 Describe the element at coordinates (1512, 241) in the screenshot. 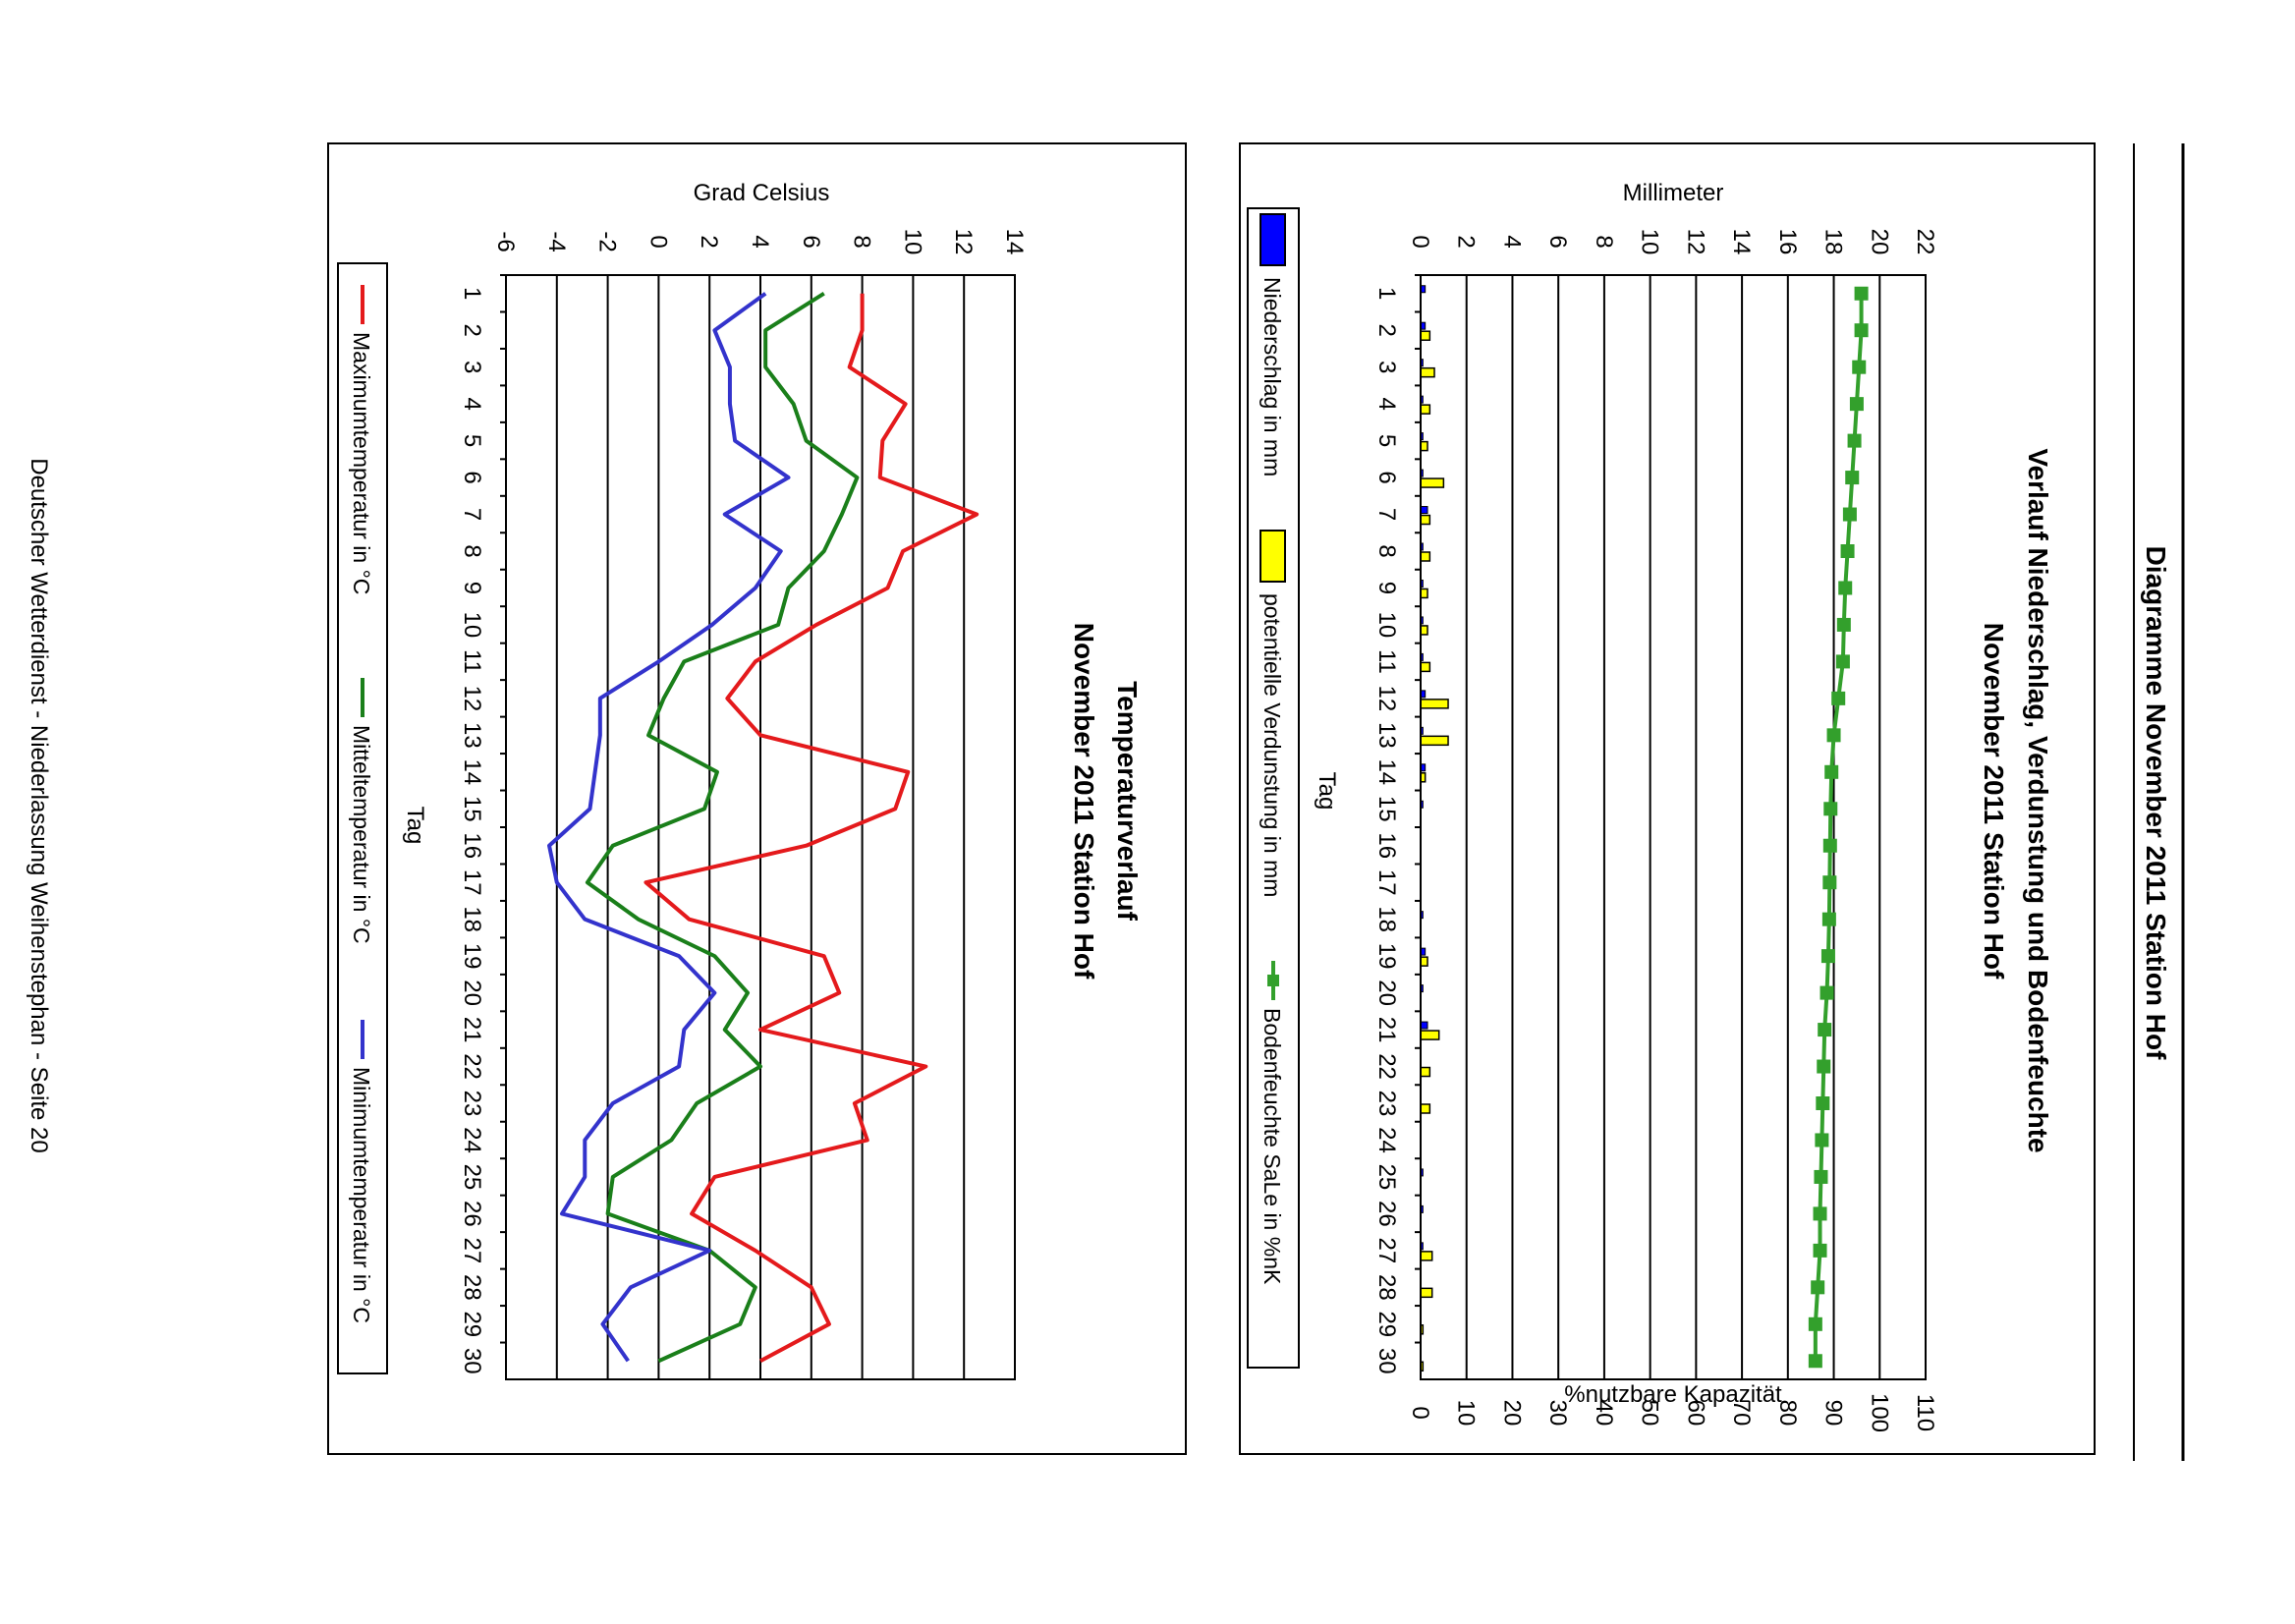

I see `precip-y-tick-label: 4` at that location.